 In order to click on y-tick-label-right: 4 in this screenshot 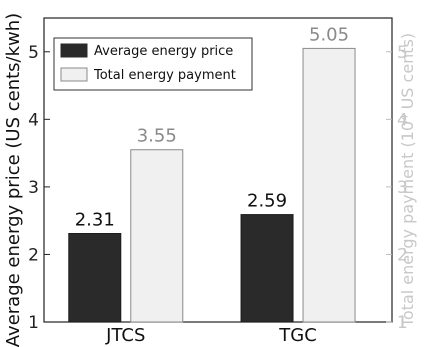, I will do `click(402, 120)`.